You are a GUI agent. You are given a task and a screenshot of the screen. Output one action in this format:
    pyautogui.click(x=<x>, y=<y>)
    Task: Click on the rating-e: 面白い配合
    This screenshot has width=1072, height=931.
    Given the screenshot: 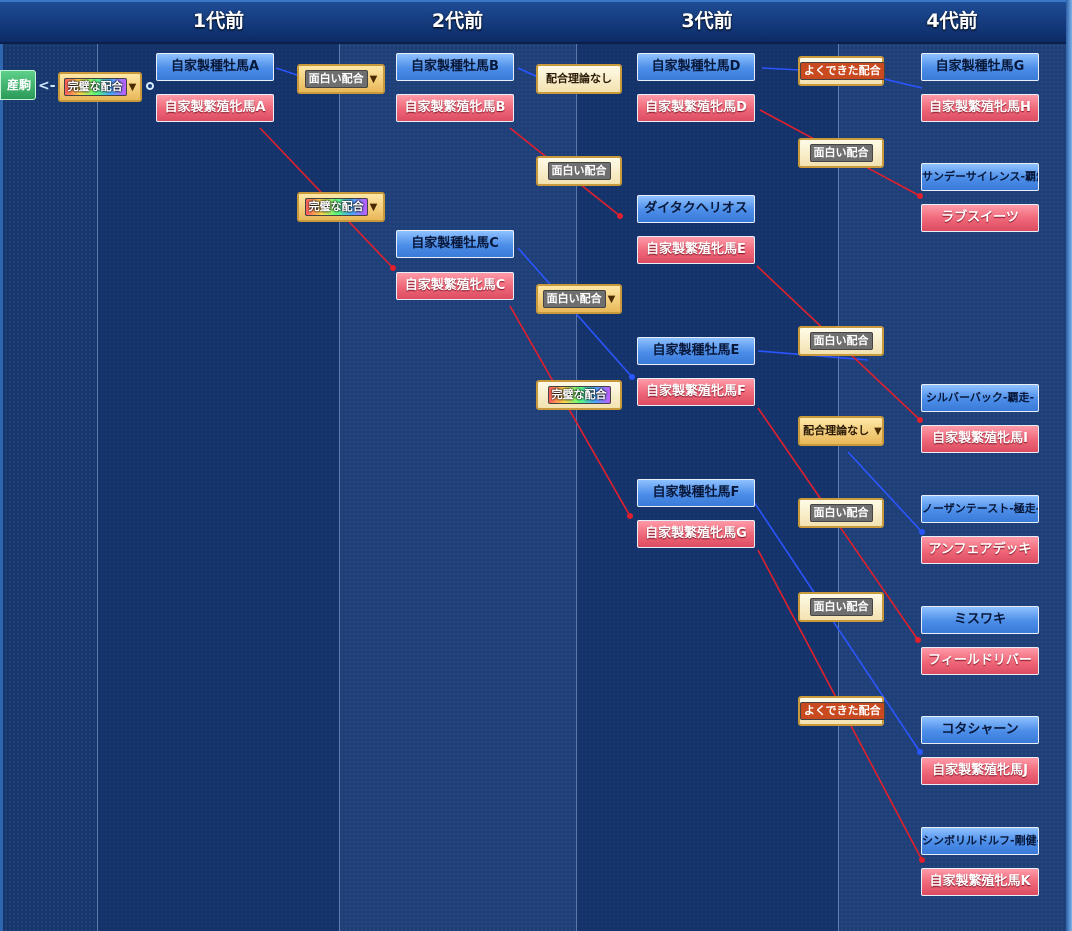 What is the action you would take?
    pyautogui.click(x=841, y=153)
    